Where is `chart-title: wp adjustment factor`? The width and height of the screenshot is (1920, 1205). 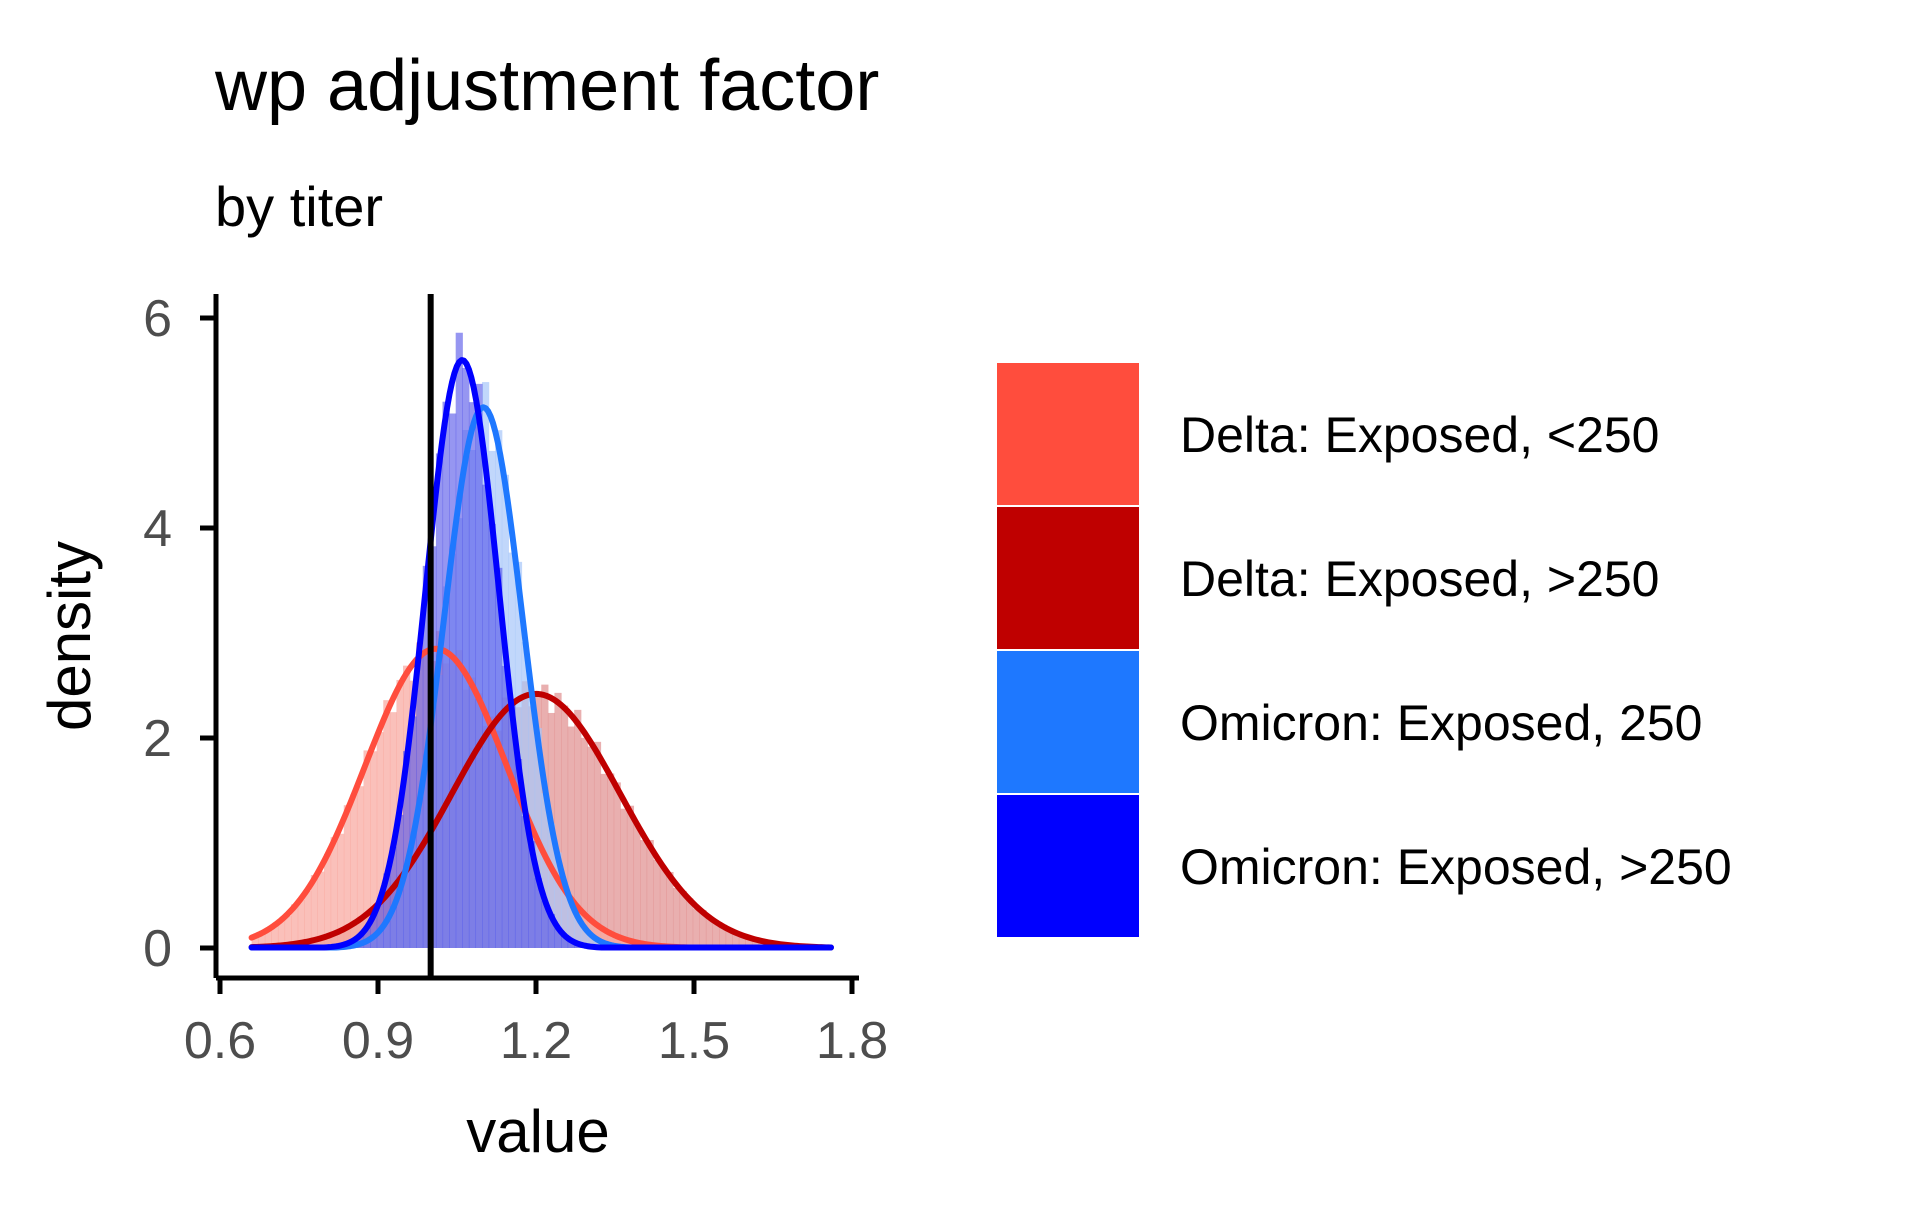
chart-title: wp adjustment factor is located at coordinates (546, 86).